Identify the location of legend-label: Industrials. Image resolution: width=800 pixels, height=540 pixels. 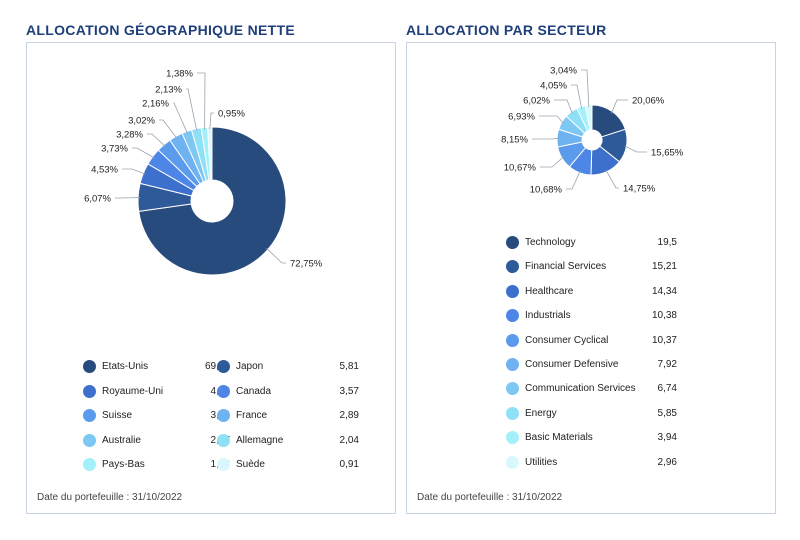
(548, 316).